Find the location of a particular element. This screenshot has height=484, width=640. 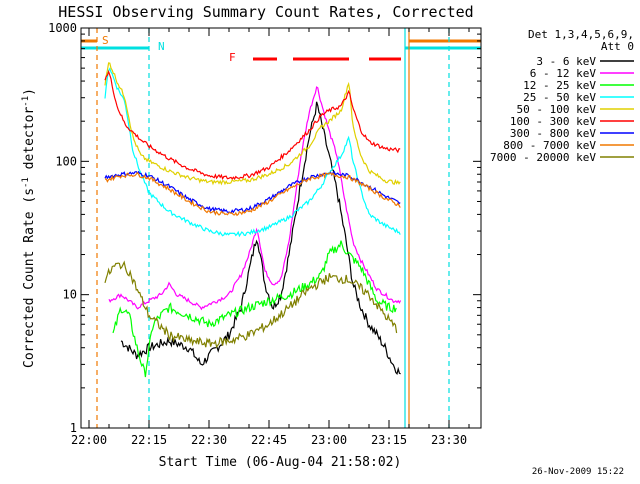

flag-bars is located at coordinates (281, 50).